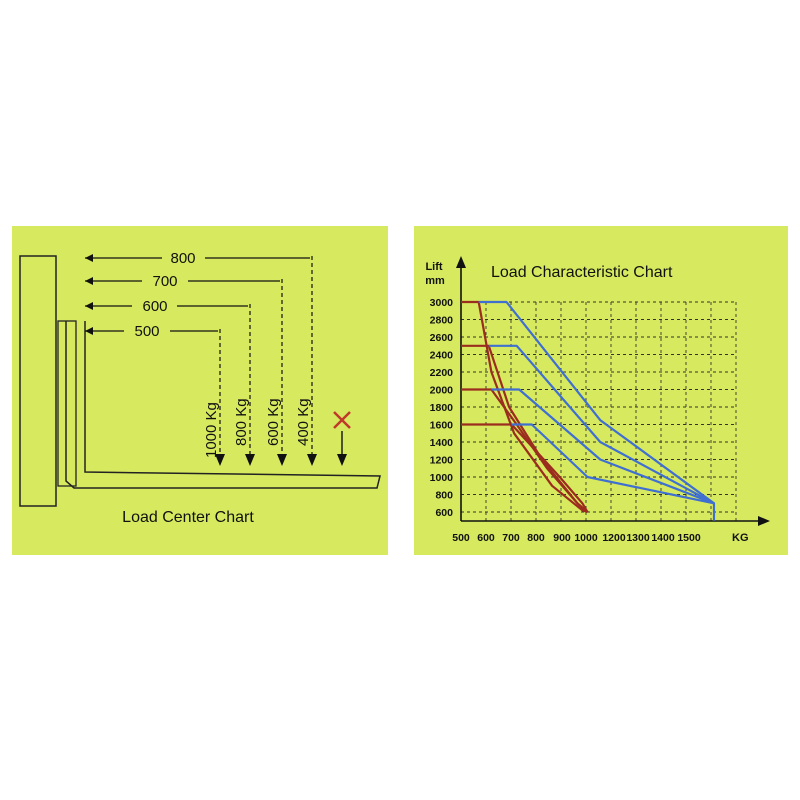 The width and height of the screenshot is (800, 800). Describe the element at coordinates (342, 438) in the screenshot. I see `forbidden-x-icon` at that location.